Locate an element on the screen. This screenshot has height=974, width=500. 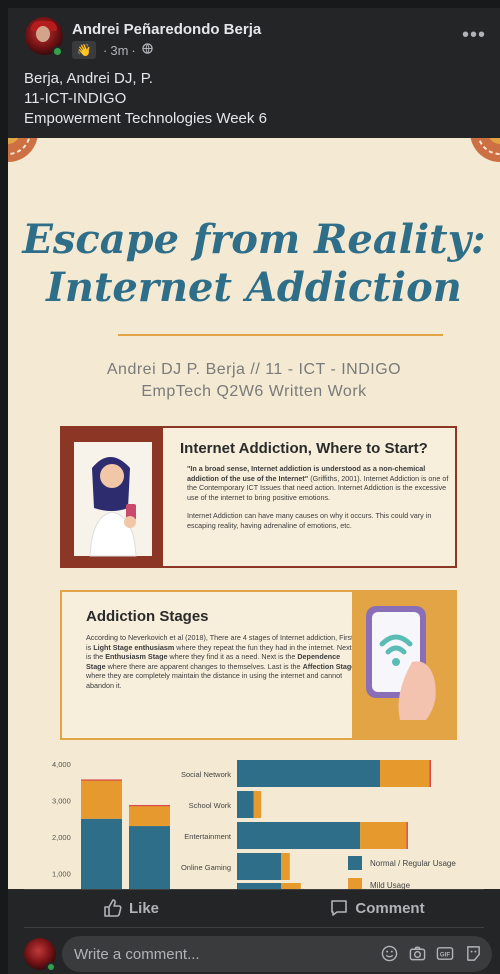
infographic-subtitle: EmpTech Q2W6 Written Work is located at coordinates (254, 391).